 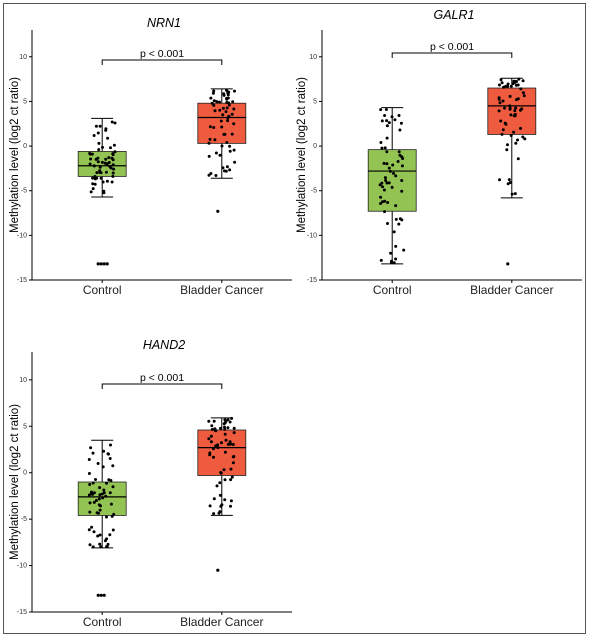 I want to click on y-tick-label: -15, so click(x=312, y=280).